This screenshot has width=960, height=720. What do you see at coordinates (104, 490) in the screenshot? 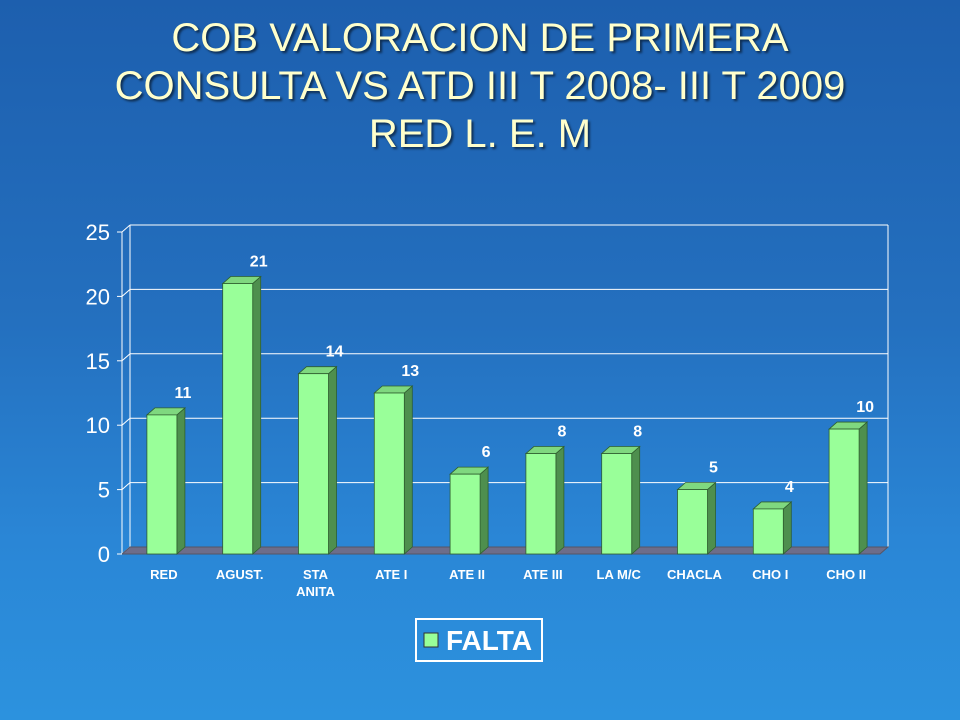
I see `y-tick-label: 5` at bounding box center [104, 490].